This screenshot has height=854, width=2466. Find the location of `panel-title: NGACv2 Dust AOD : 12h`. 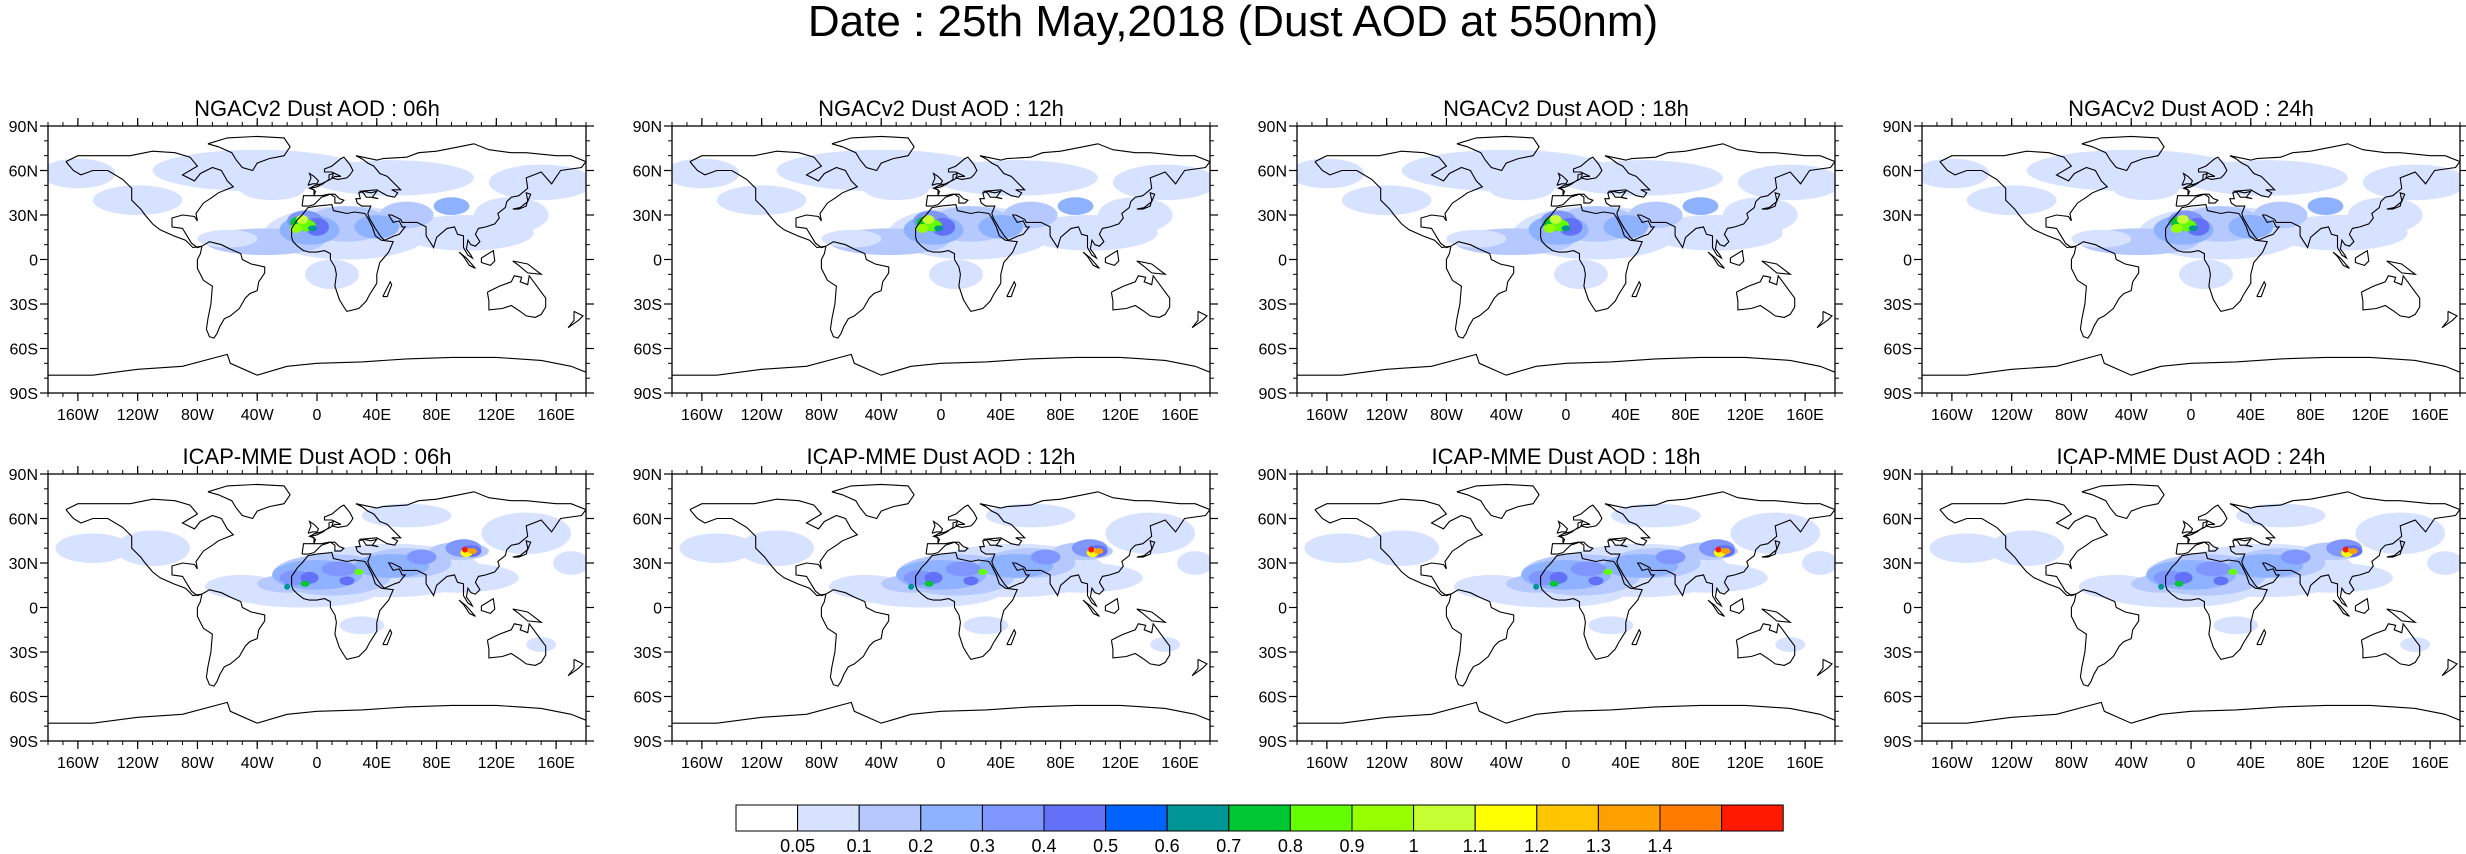

panel-title: NGACv2 Dust AOD : 12h is located at coordinates (941, 108).